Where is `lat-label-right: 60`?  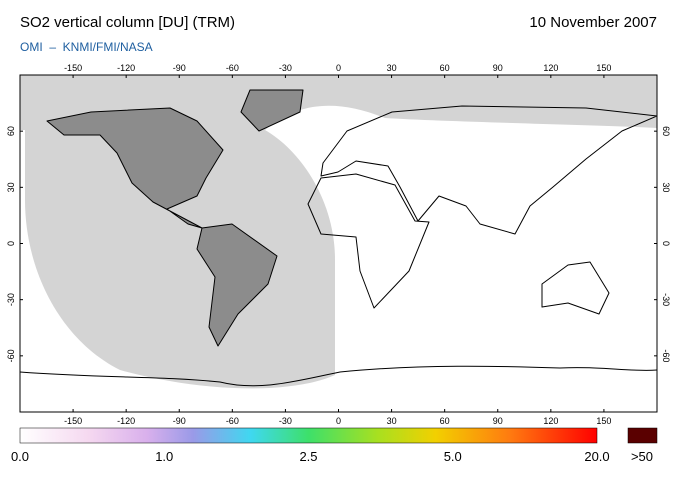
lat-label-right: 60 is located at coordinates (666, 131).